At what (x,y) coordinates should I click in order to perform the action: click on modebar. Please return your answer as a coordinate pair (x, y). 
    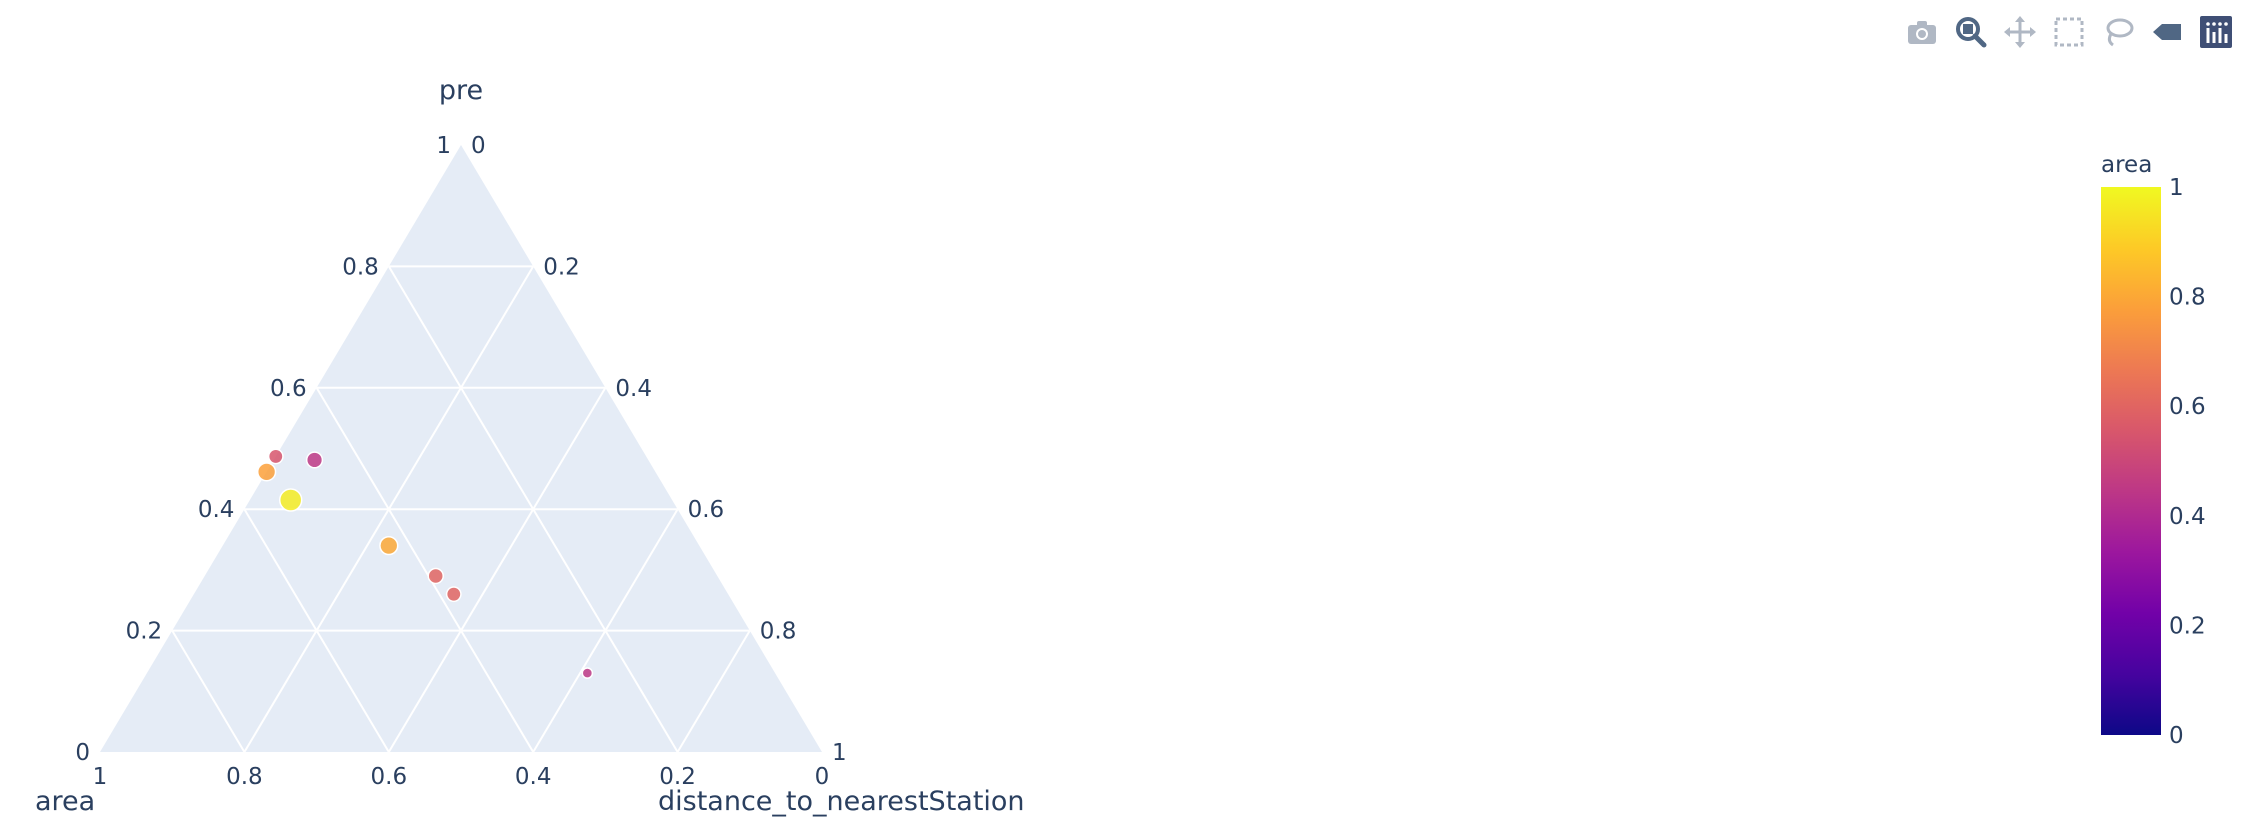
    Looking at the image, I should click on (2068, 32).